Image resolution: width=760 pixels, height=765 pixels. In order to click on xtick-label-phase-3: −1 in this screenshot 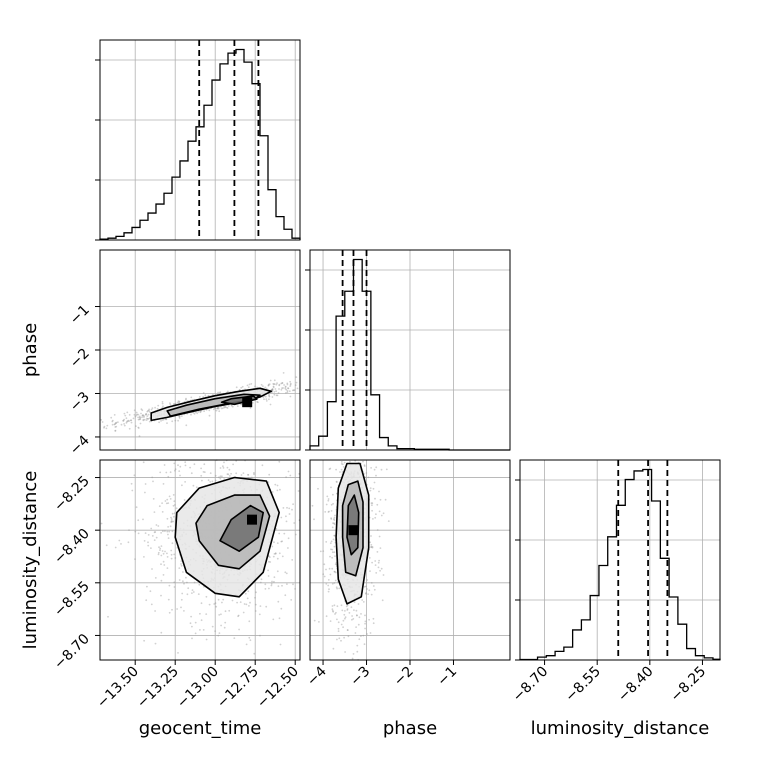, I will do `click(447, 677)`.